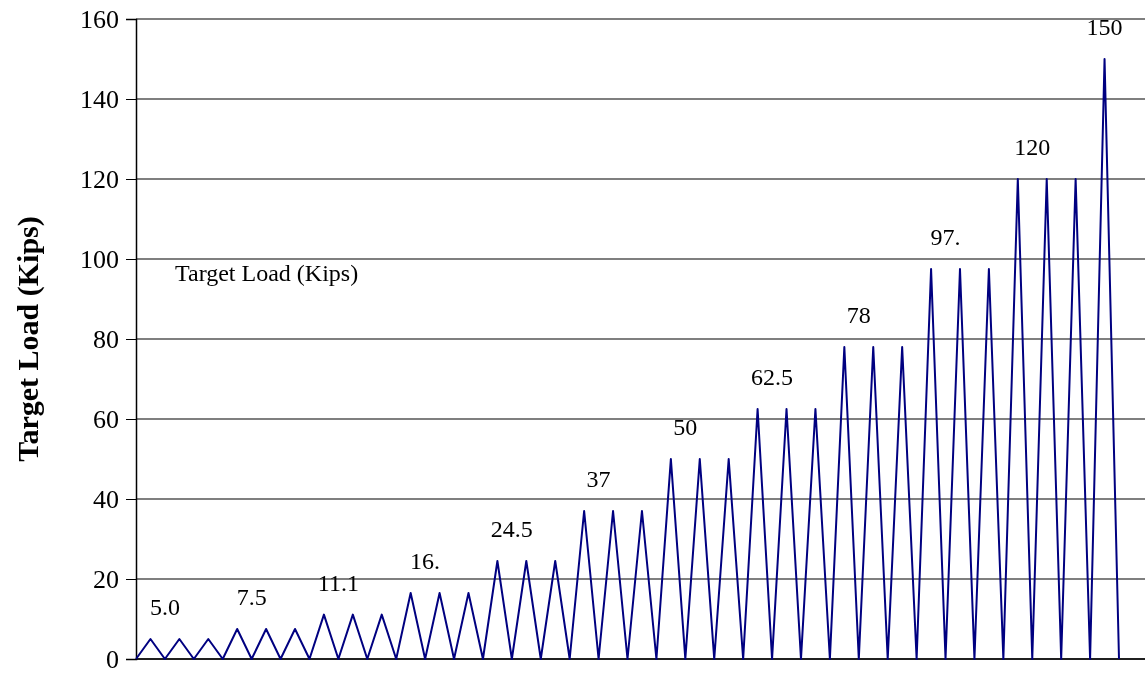 This screenshot has width=1145, height=675. What do you see at coordinates (598, 479) in the screenshot?
I see `annotation: 37` at bounding box center [598, 479].